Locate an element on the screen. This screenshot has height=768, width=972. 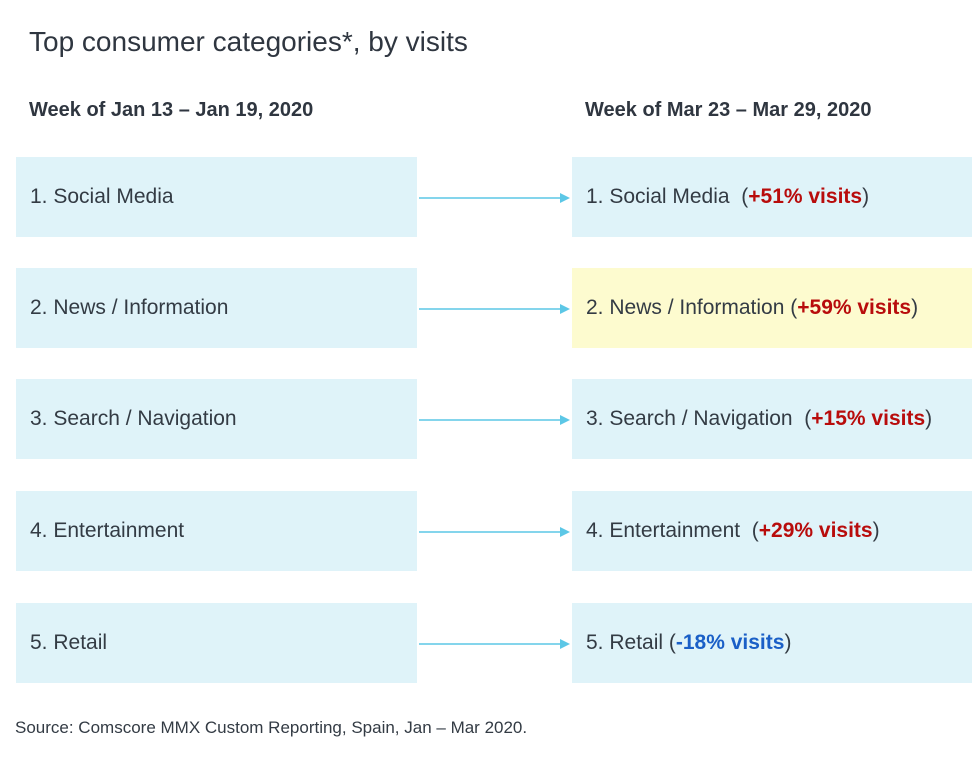
left-category-label: 5. Retail is located at coordinates (69, 642).